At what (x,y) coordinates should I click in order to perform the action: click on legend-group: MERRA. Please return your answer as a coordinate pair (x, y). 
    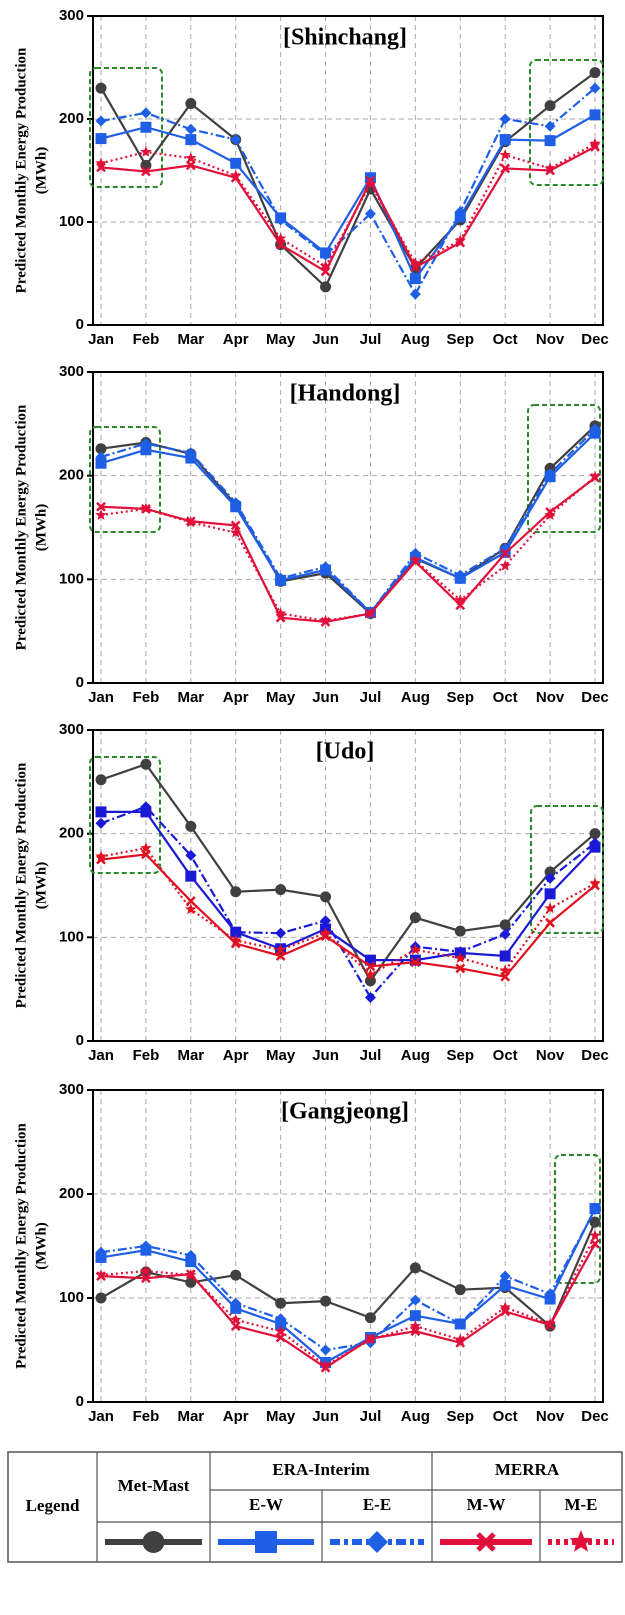
    Looking at the image, I should click on (527, 1469).